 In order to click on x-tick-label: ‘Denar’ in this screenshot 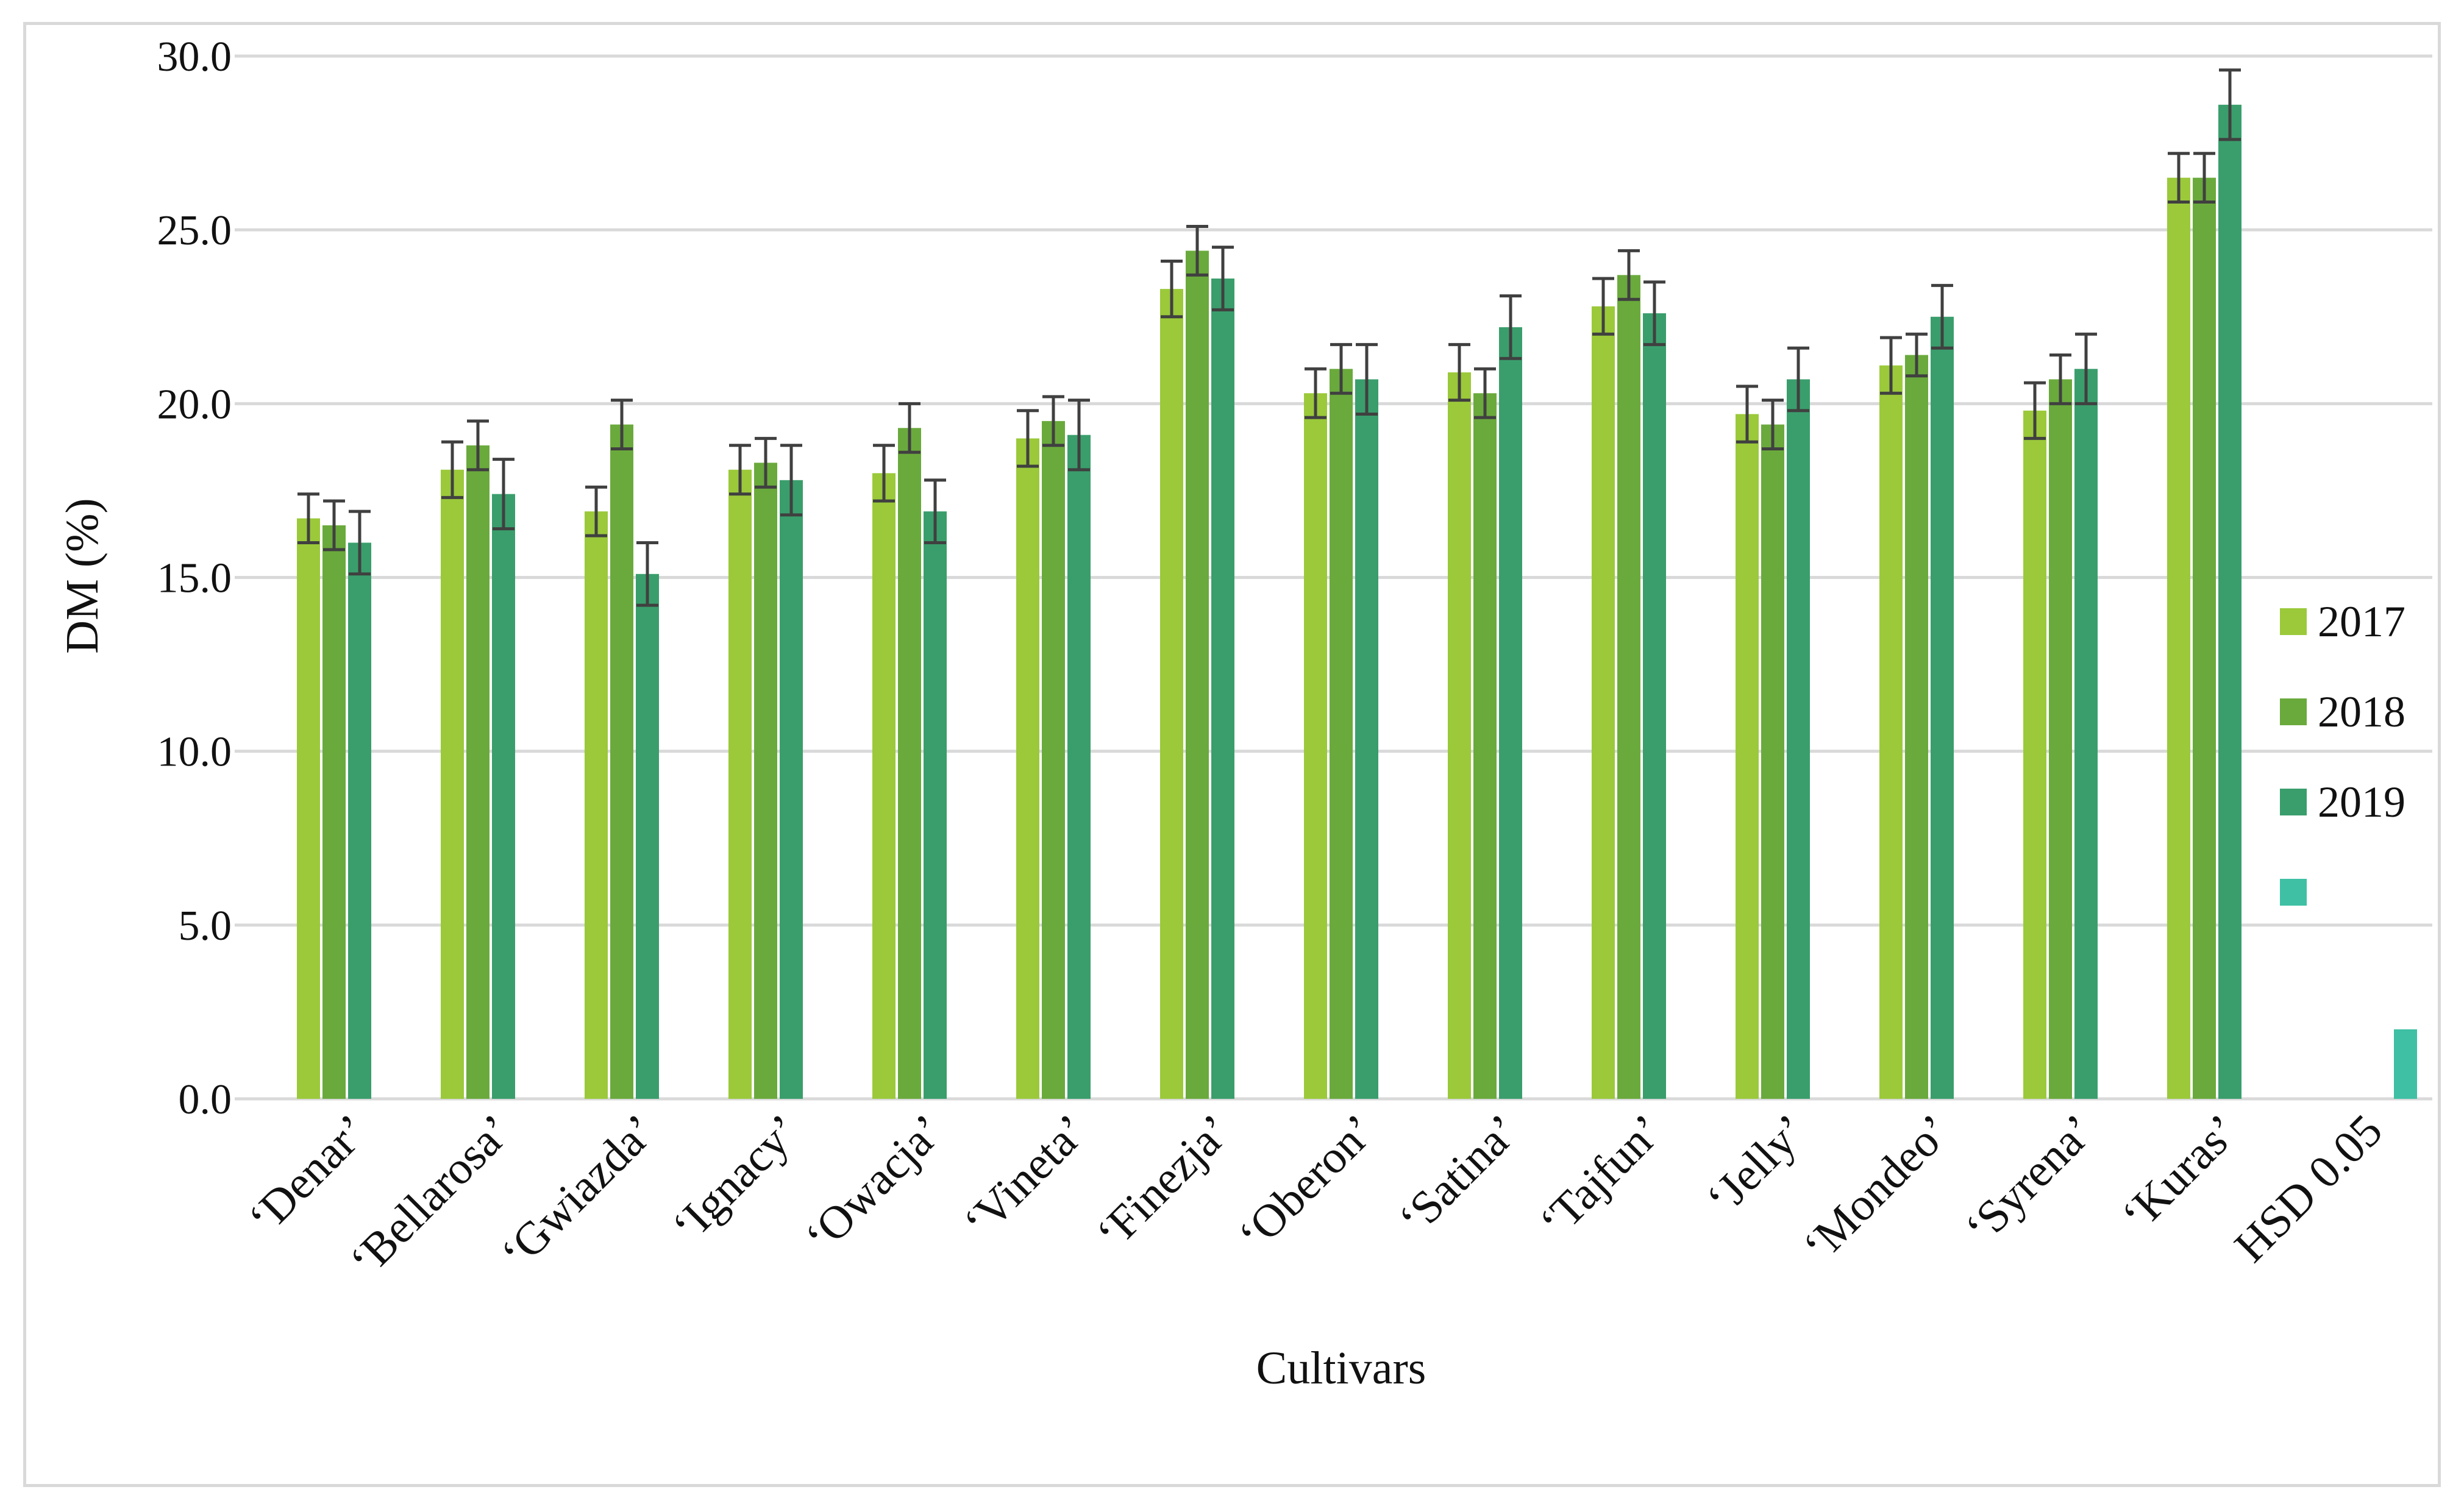, I will do `click(308, 1174)`.